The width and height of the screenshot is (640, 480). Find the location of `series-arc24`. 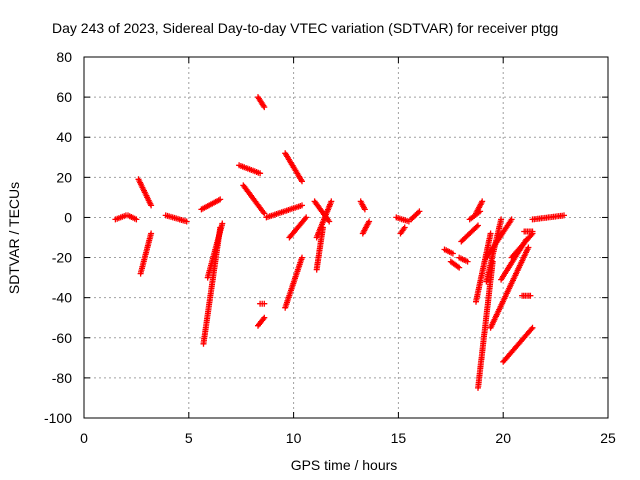

series-arc24 is located at coordinates (402, 230).